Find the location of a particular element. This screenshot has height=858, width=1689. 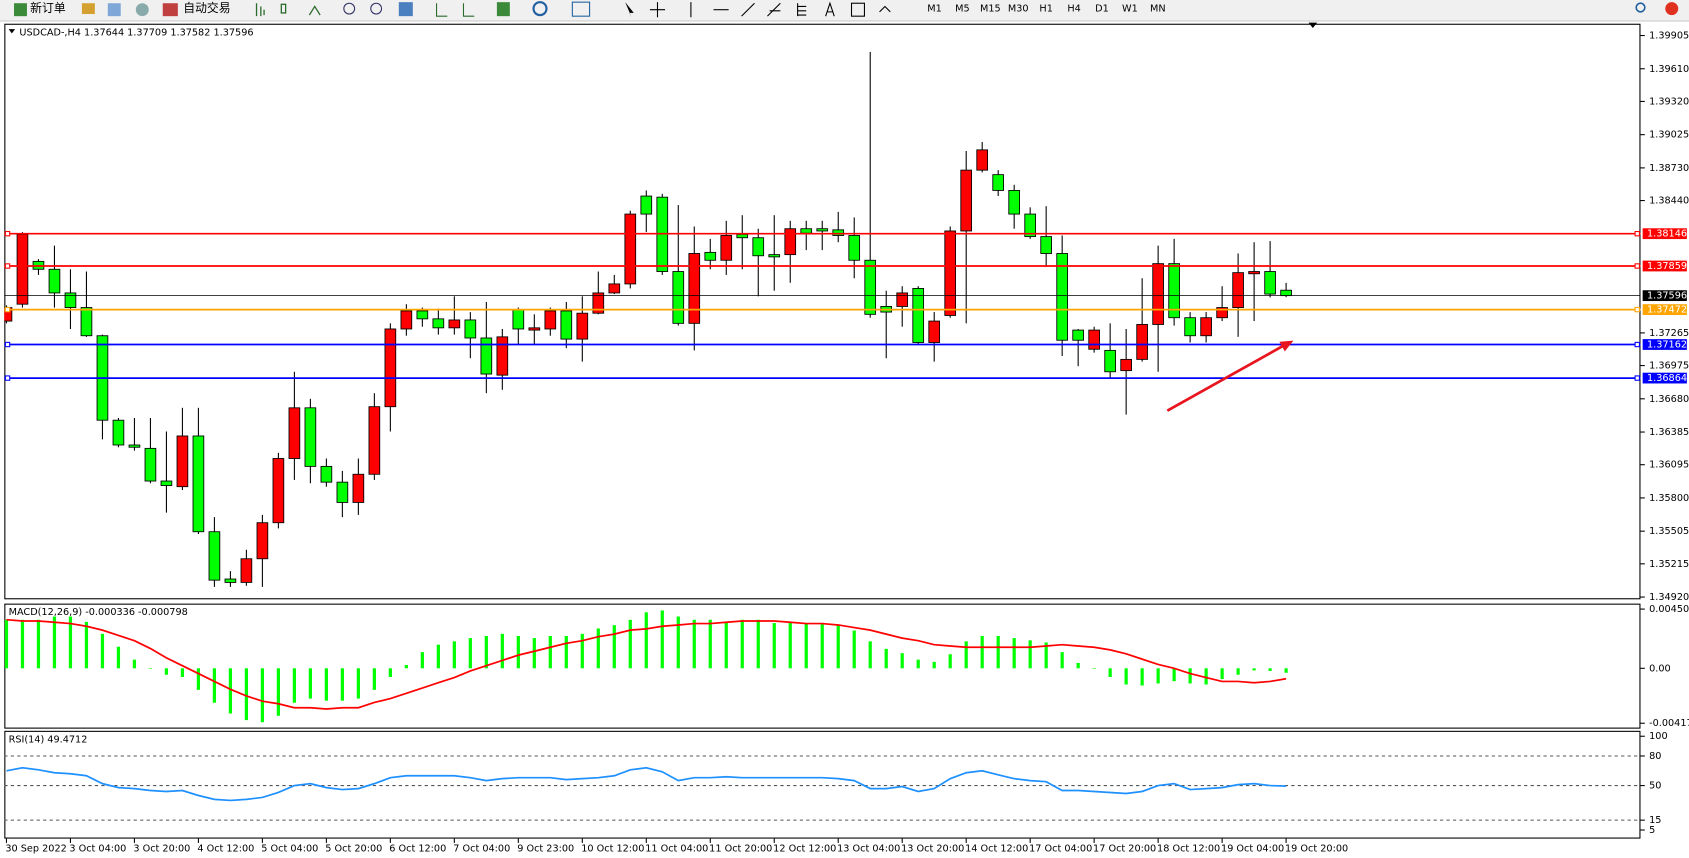

timeframe-button: H1 is located at coordinates (1045, 9).